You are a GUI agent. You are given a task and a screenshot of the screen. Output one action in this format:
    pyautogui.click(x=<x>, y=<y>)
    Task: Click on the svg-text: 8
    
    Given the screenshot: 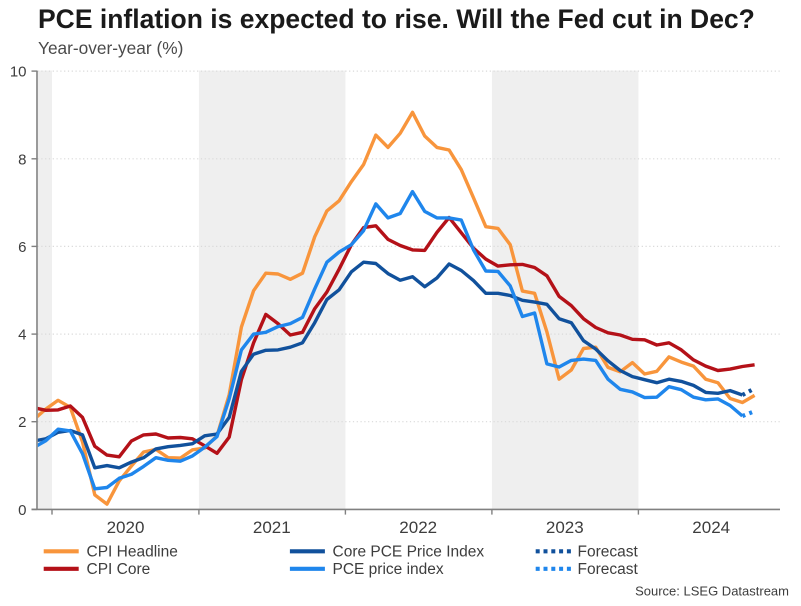 What is the action you would take?
    pyautogui.click(x=22, y=159)
    